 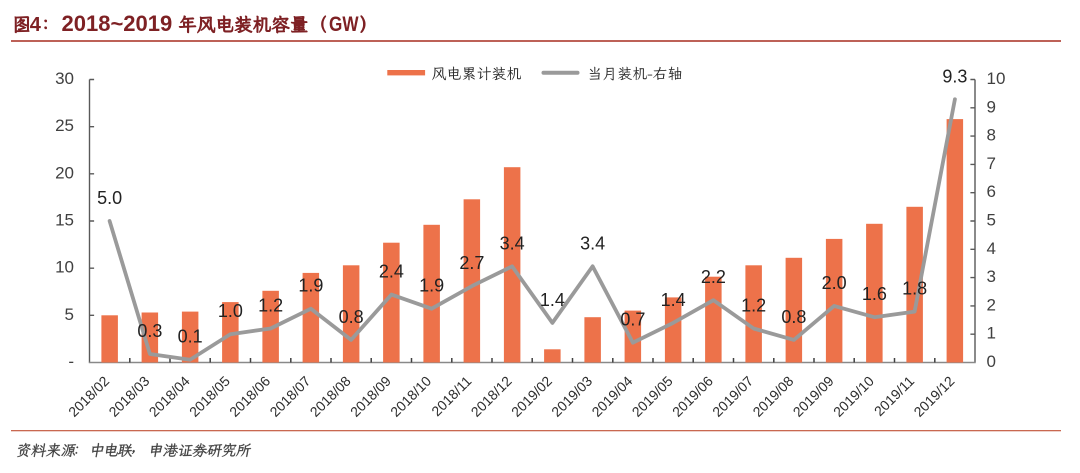 What do you see at coordinates (991, 333) in the screenshot?
I see `svg-text: 1` at bounding box center [991, 333].